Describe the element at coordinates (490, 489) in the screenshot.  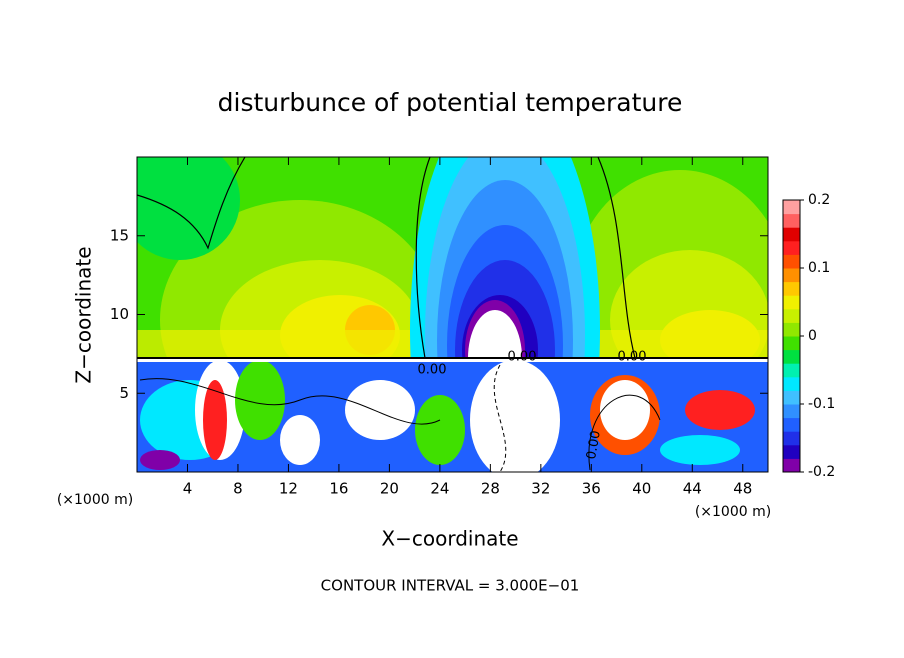
I see `x-tick-label: 28` at that location.